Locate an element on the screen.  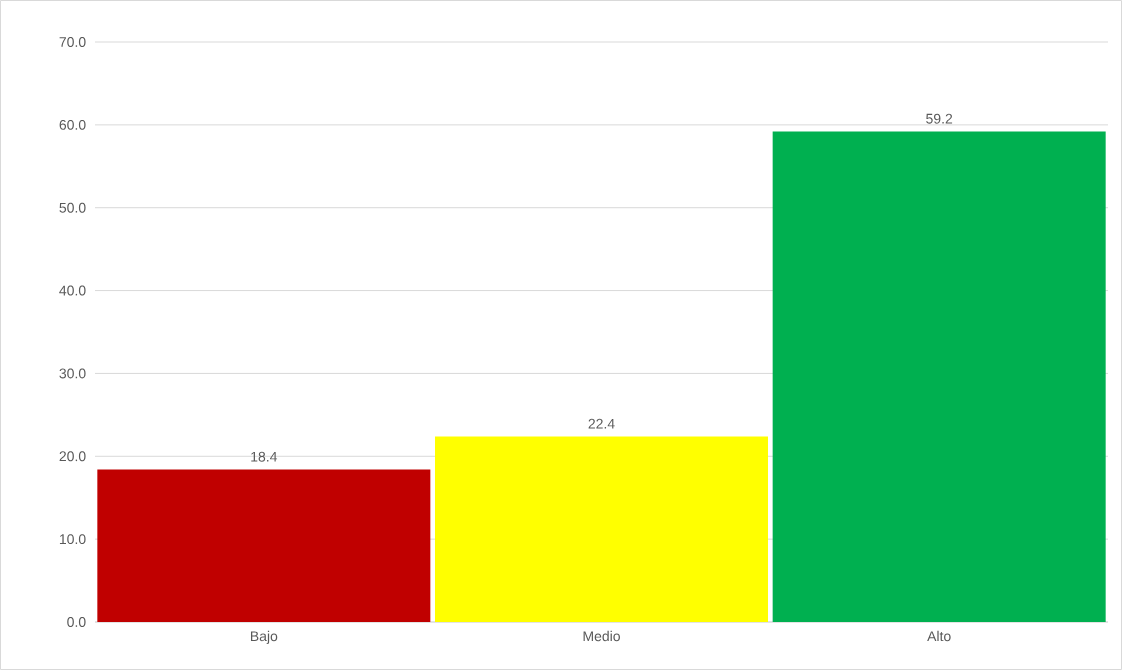
data-label: 18.4 is located at coordinates (264, 456).